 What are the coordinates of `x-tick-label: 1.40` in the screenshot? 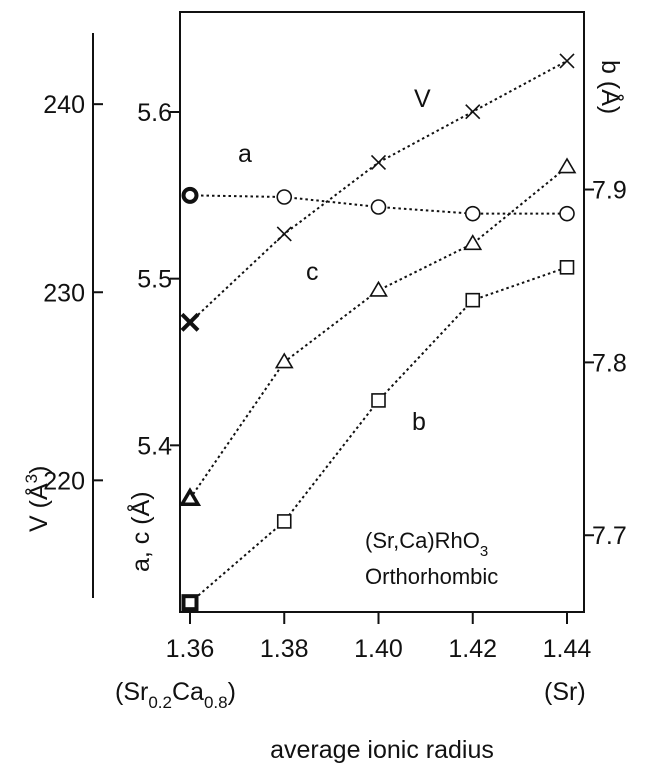 It's located at (378, 649).